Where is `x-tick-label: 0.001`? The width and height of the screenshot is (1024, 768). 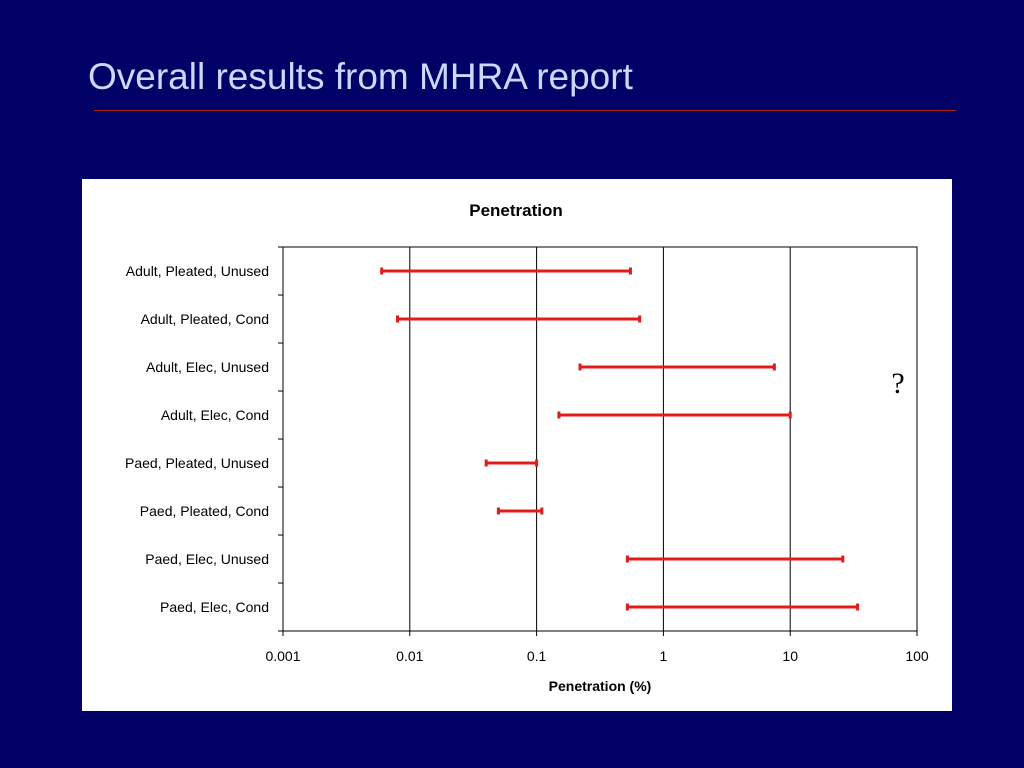
x-tick-label: 0.001 is located at coordinates (282, 656).